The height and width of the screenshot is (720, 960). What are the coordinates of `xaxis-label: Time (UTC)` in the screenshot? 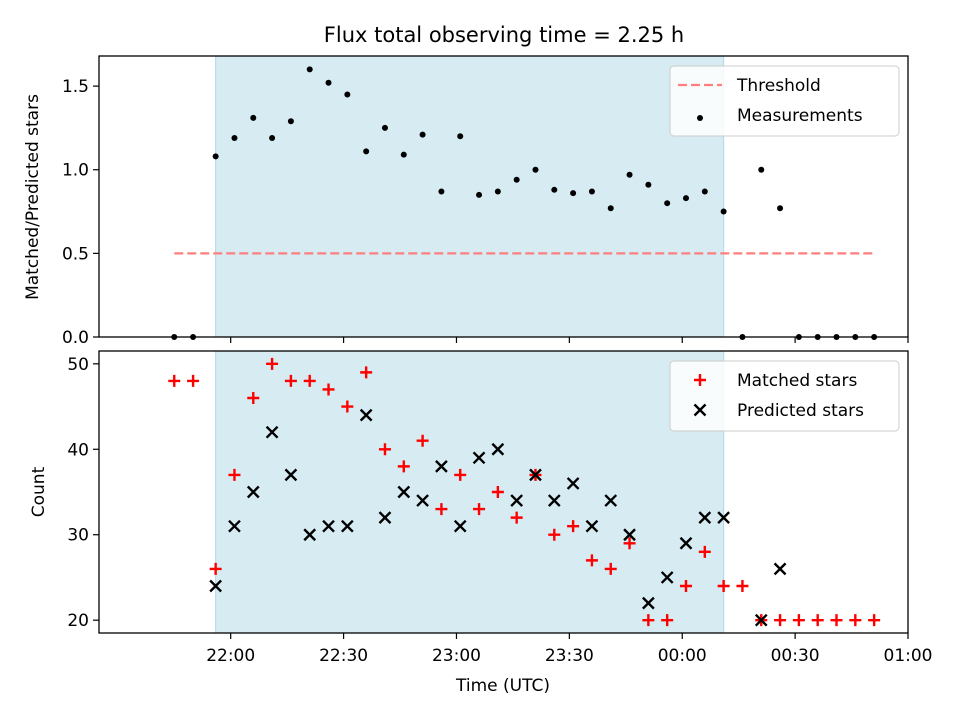 It's located at (502, 686).